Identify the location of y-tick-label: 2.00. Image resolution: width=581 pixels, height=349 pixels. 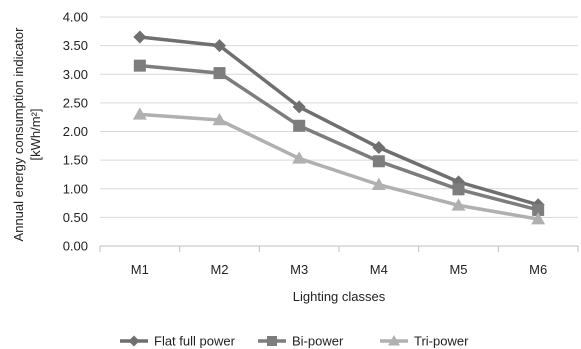
(75, 131).